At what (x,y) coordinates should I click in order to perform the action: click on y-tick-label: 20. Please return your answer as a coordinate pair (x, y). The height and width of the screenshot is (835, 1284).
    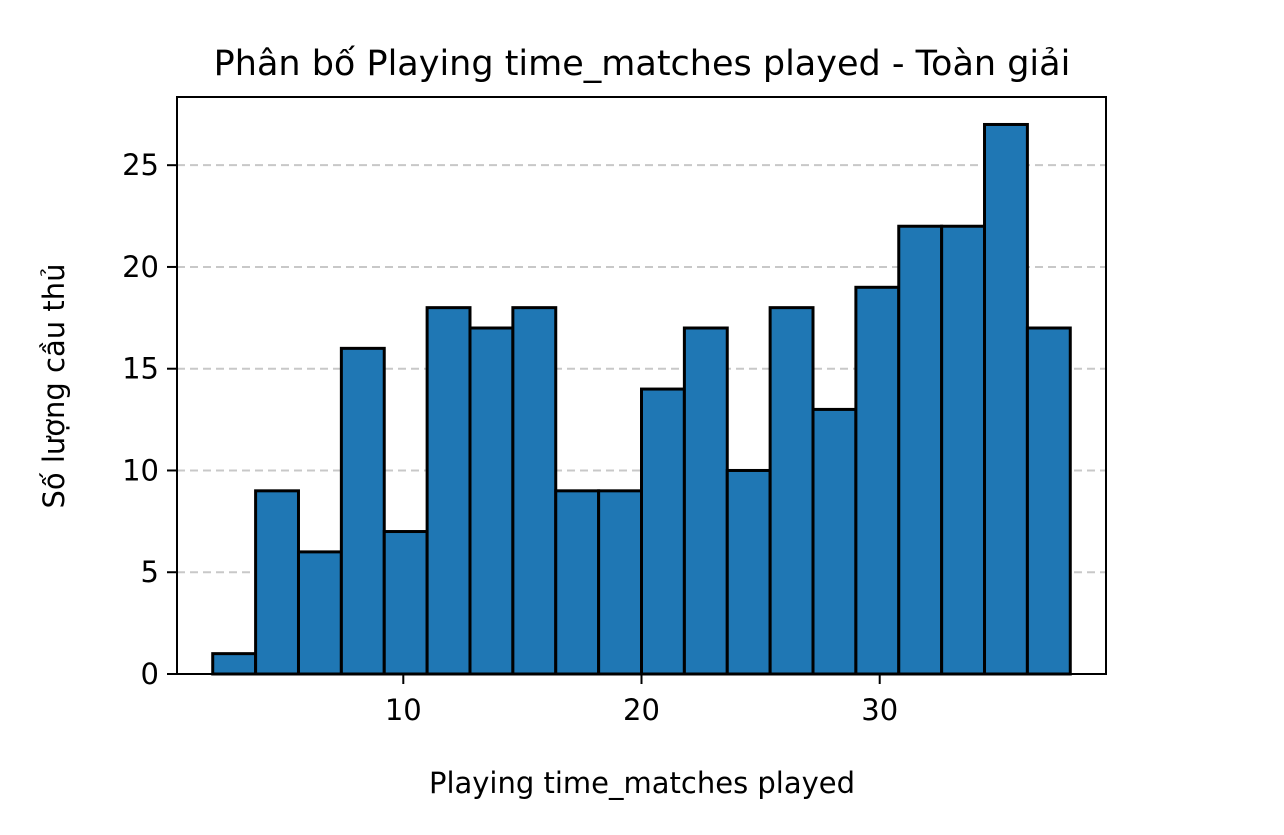
    Looking at the image, I should click on (140, 267).